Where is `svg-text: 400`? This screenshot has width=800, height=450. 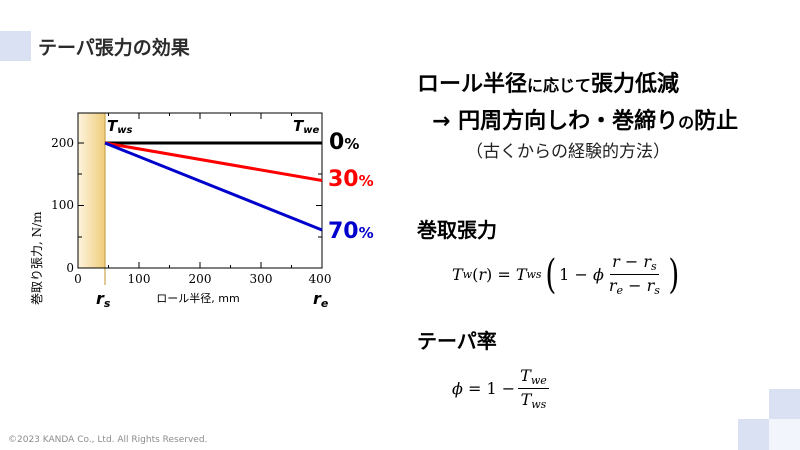
svg-text: 400 is located at coordinates (320, 279).